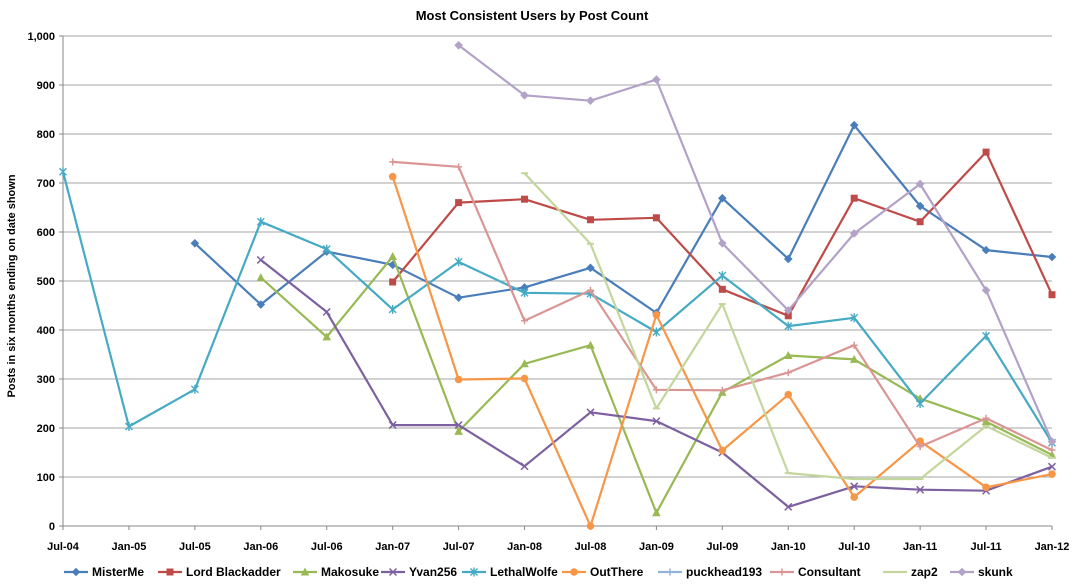  Describe the element at coordinates (327, 547) in the screenshot. I see `x-tick-label: Jul-06` at that location.